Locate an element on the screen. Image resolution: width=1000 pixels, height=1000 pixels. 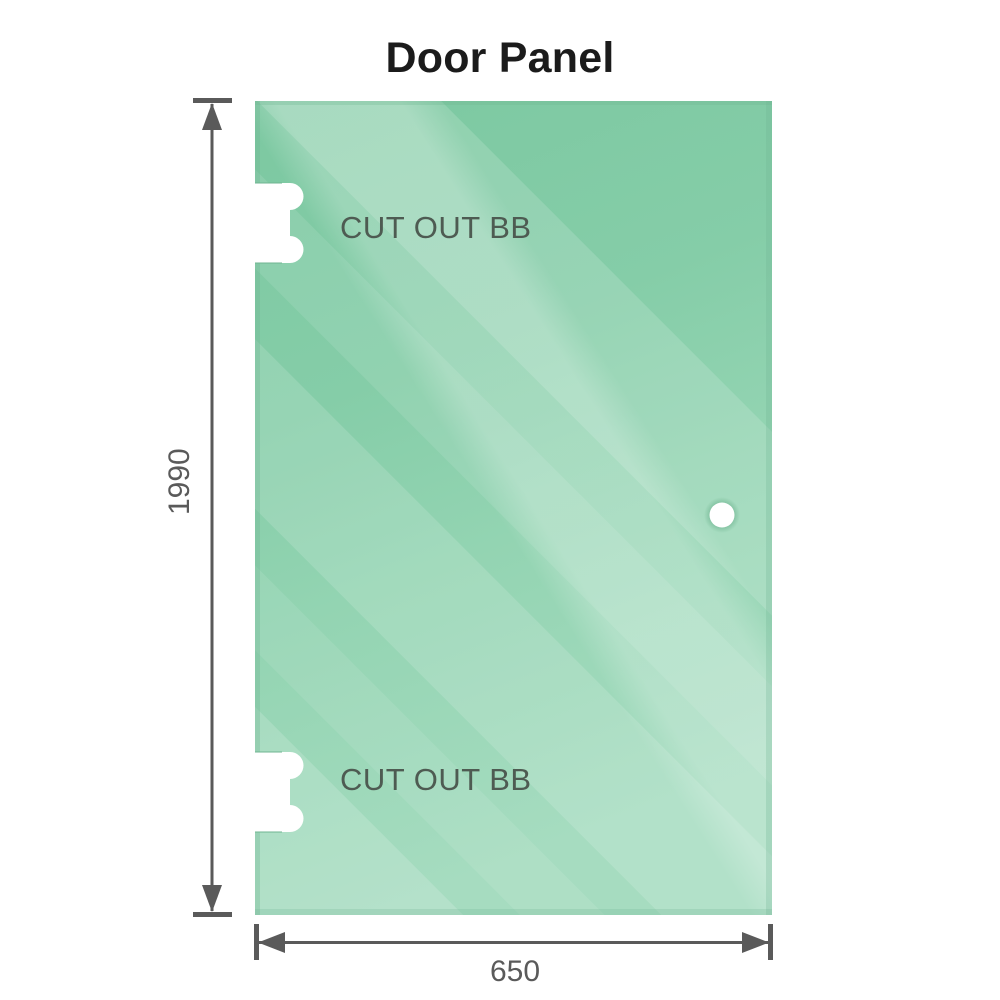
panel-edge-left is located at coordinates (257, 508).